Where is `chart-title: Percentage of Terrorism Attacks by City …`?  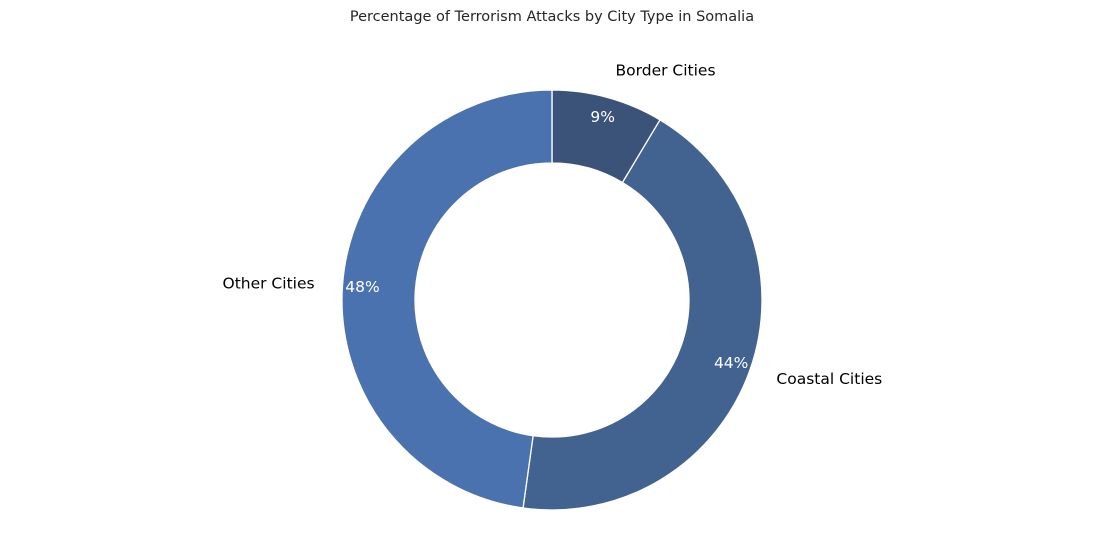 chart-title: Percentage of Terrorism Attacks by City … is located at coordinates (552, 17).